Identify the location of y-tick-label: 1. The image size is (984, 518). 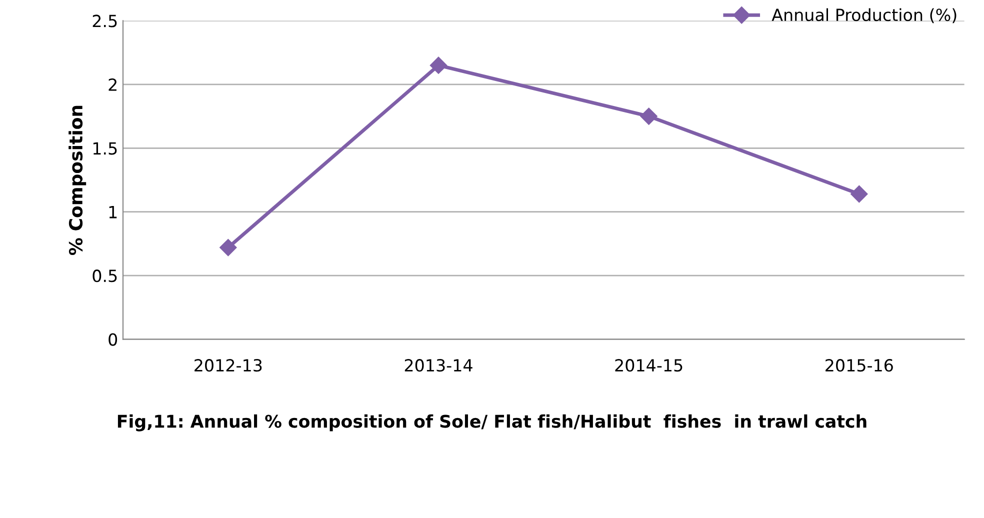
(113, 212).